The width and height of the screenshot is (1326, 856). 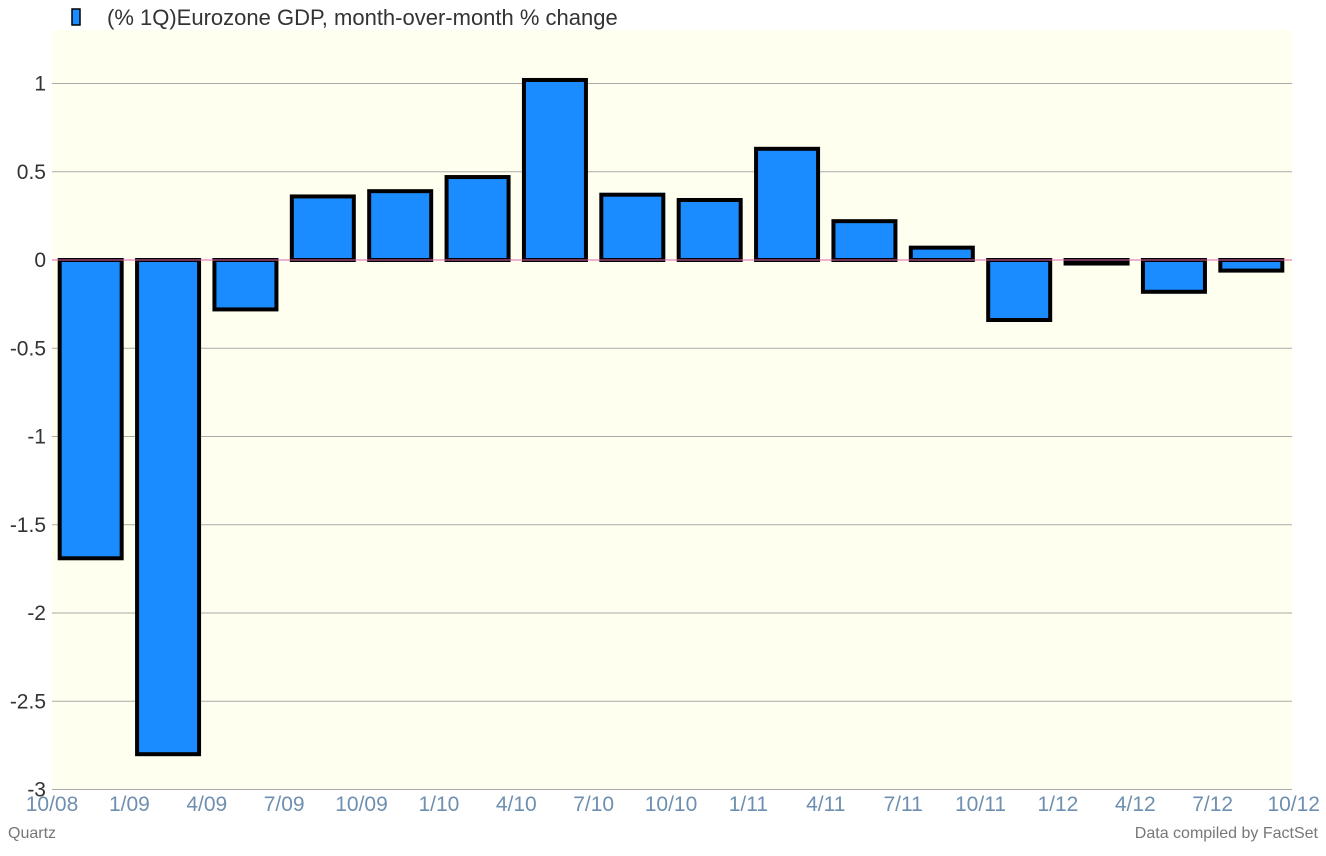 I want to click on y-axis-ticks: 1 0.5 0 -0.5 -1 -1.5 -2 -2.5 -3, so click(x=28, y=437).